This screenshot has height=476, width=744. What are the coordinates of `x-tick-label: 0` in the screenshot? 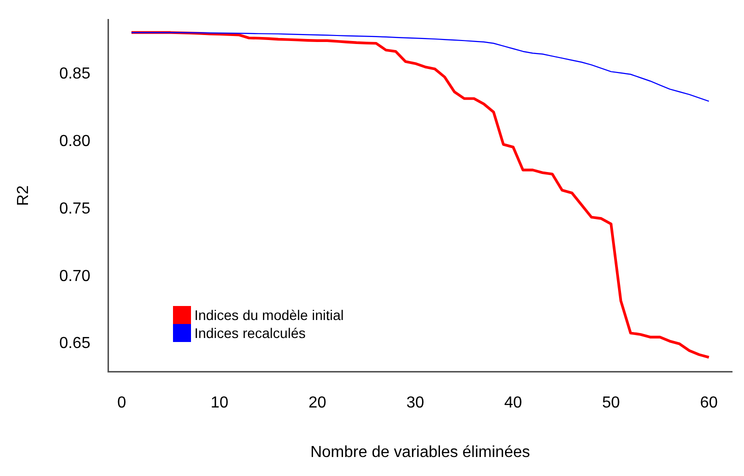 It's located at (121, 403).